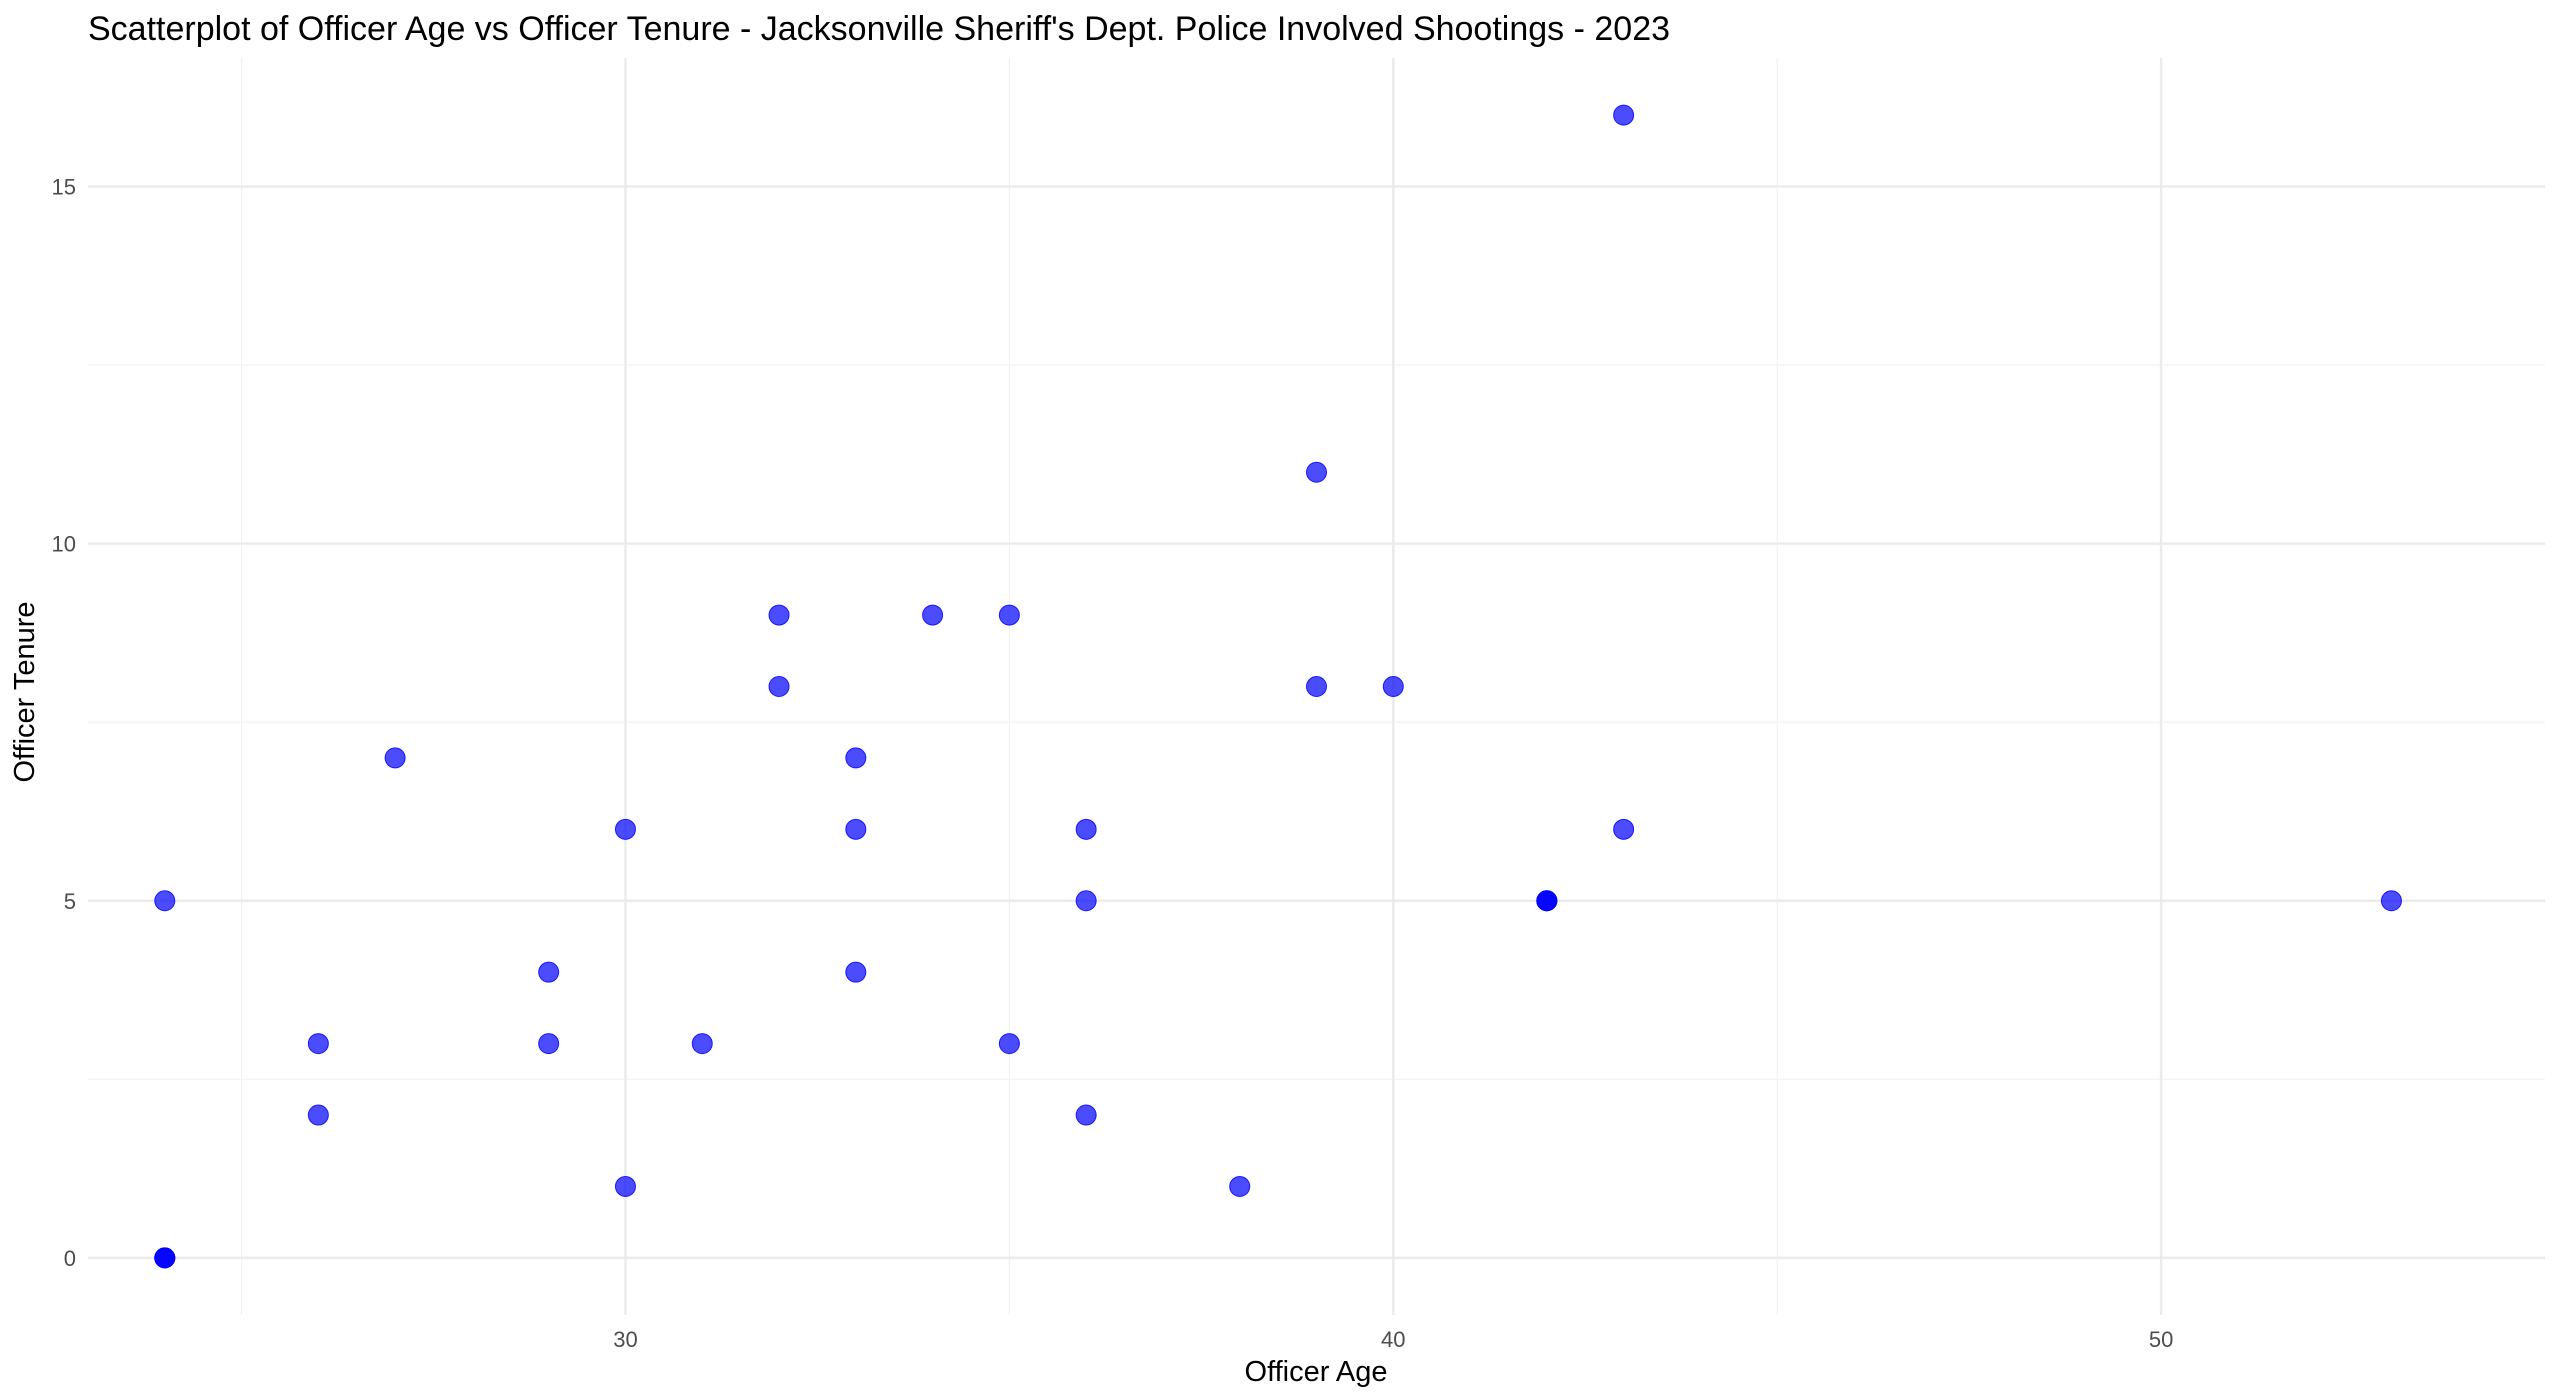 The image size is (2558, 1400). I want to click on y-axis-title: Officer Tenure, so click(25, 691).